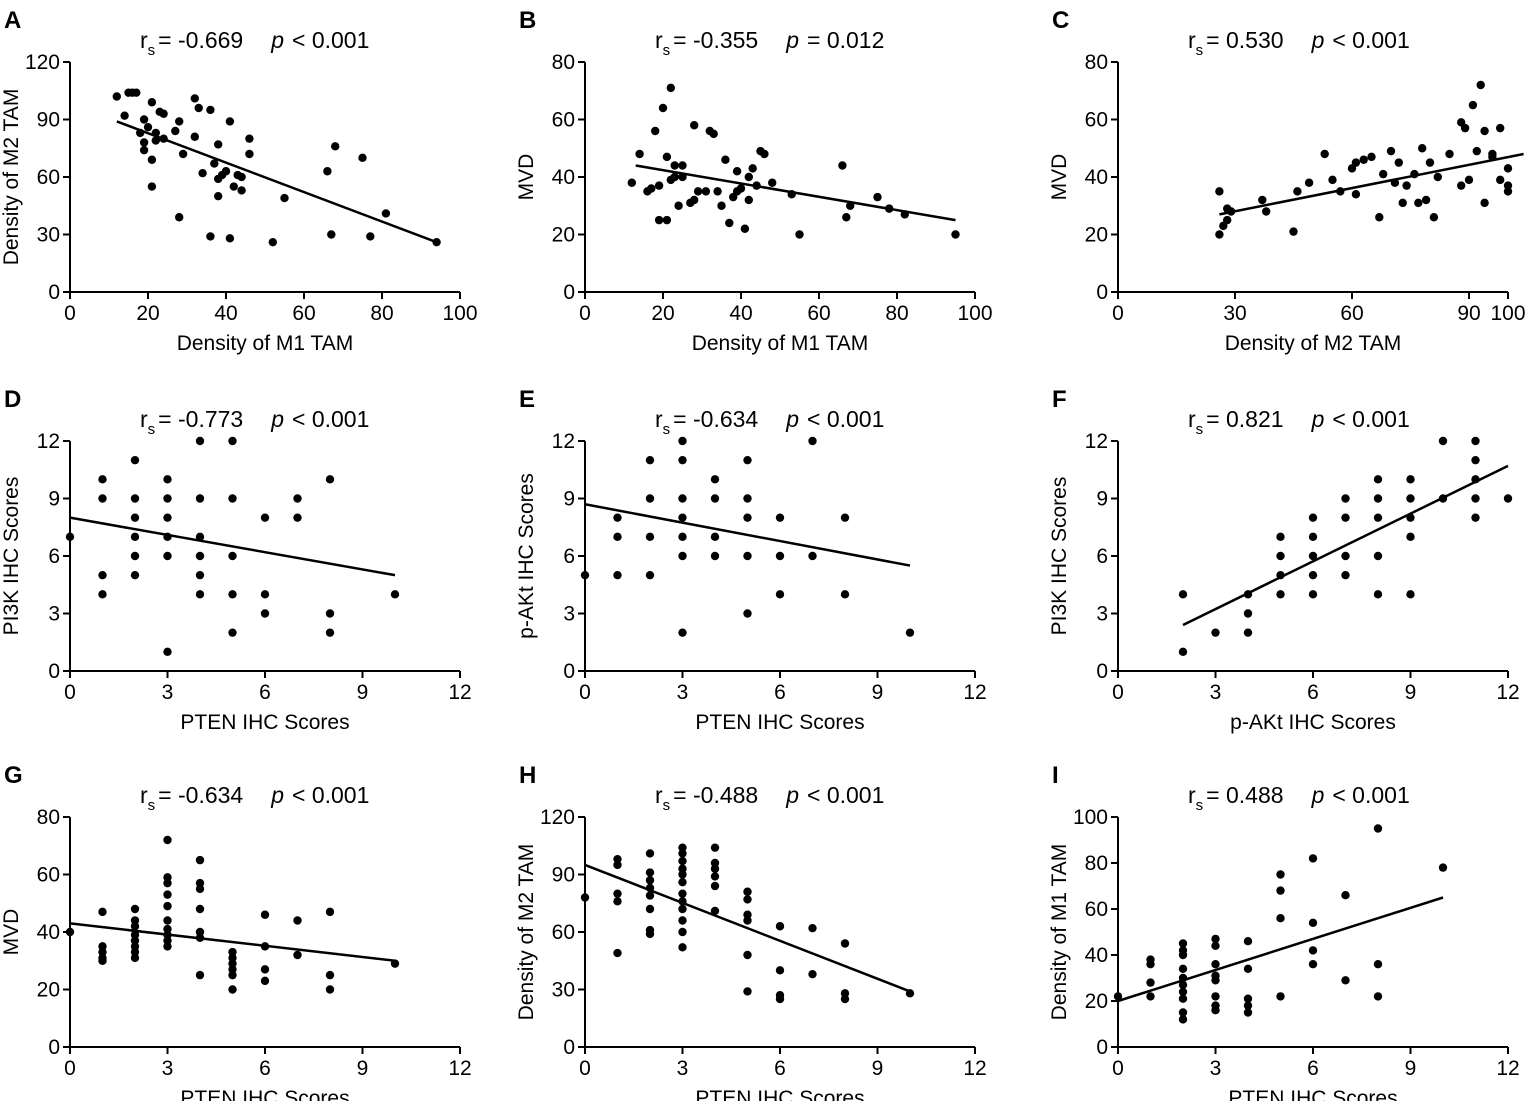 This screenshot has height=1101, width=1525. I want to click on stat-p-value: < 0.001, so click(845, 419).